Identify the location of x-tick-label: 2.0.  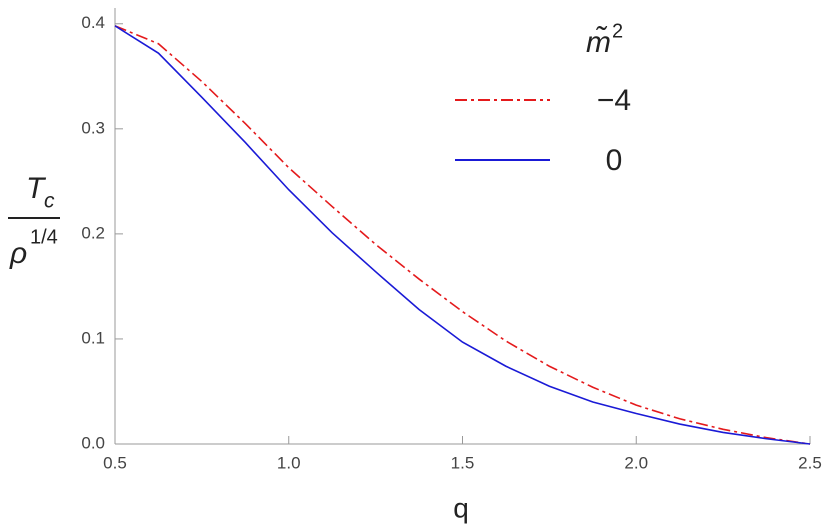
(636, 462).